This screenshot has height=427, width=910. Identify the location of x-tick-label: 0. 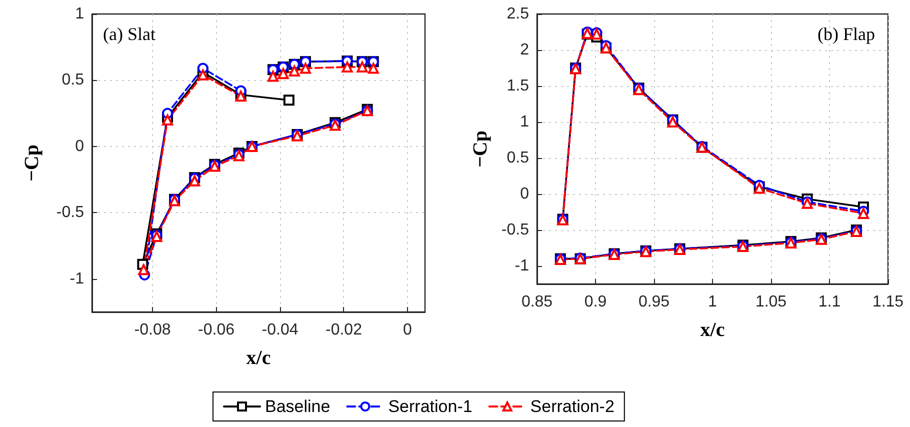
(407, 330).